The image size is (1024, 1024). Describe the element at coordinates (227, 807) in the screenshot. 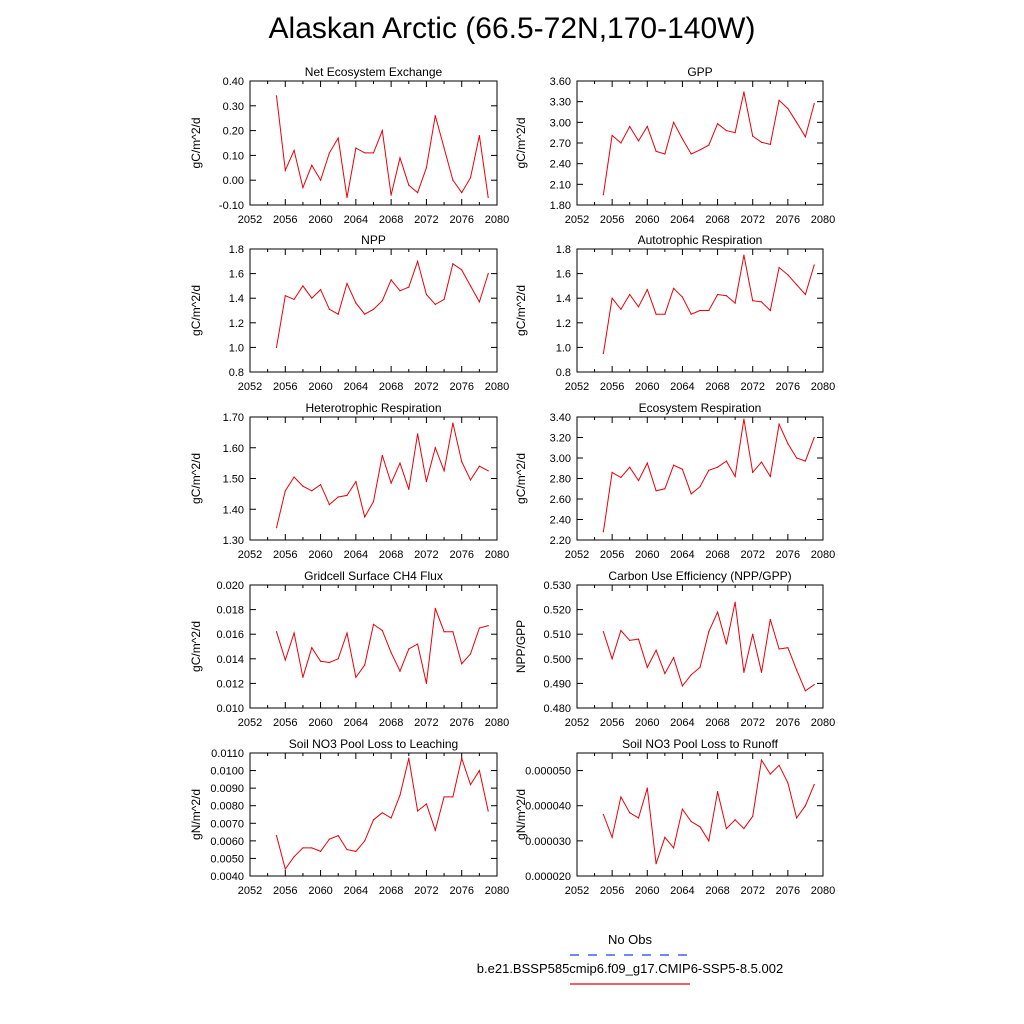

I see `y-tick-label: 0.0080` at that location.